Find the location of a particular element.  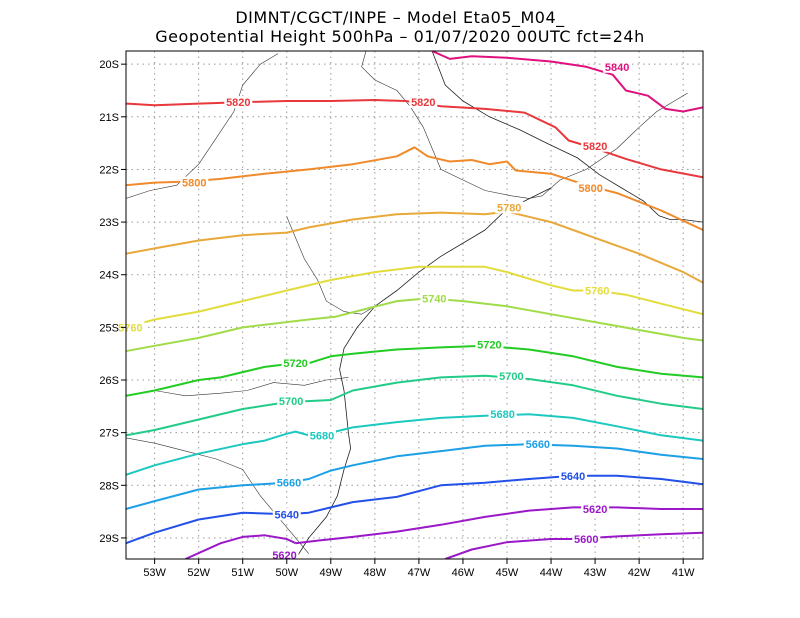

contour-label-5840: 5840 is located at coordinates (617, 68).